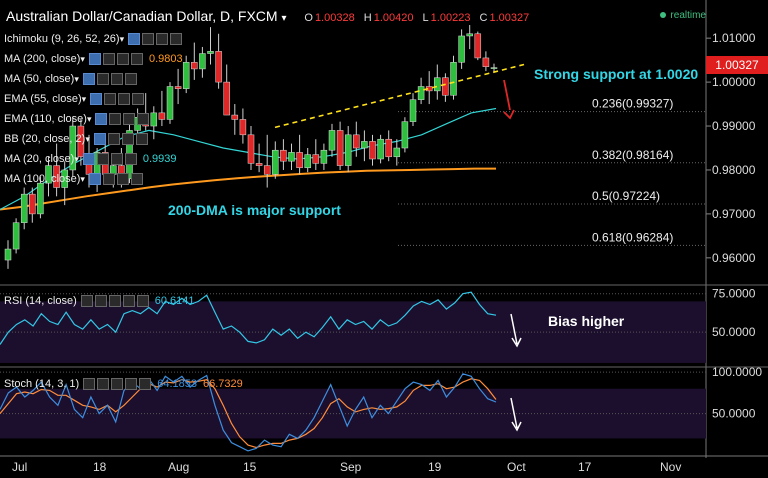  What do you see at coordinates (516, 467) in the screenshot?
I see `time-tick-label: Oct` at bounding box center [516, 467].